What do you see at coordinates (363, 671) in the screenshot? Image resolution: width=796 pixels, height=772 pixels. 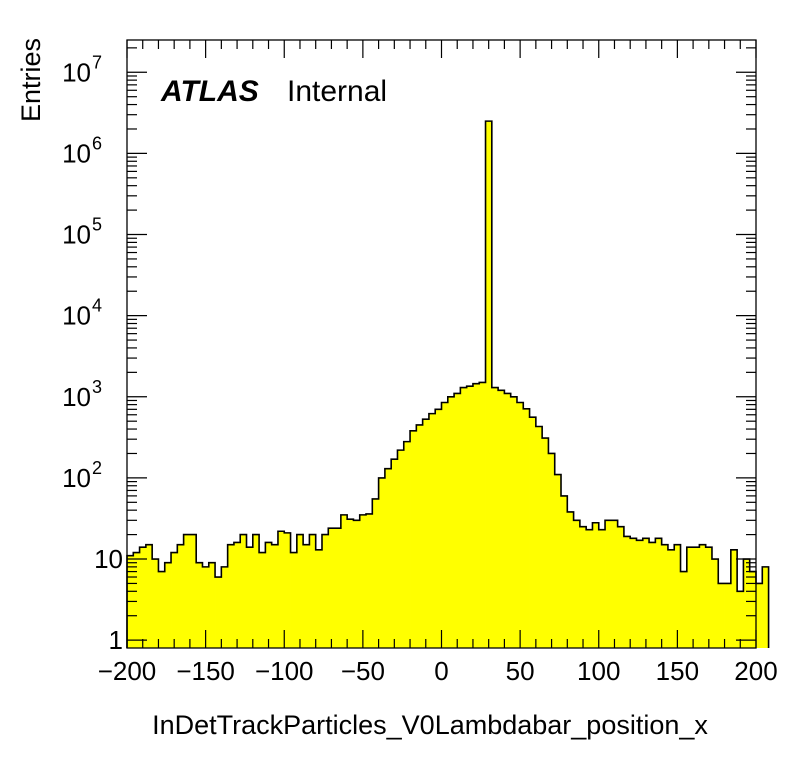 I see `x-tick-label: −50` at bounding box center [363, 671].